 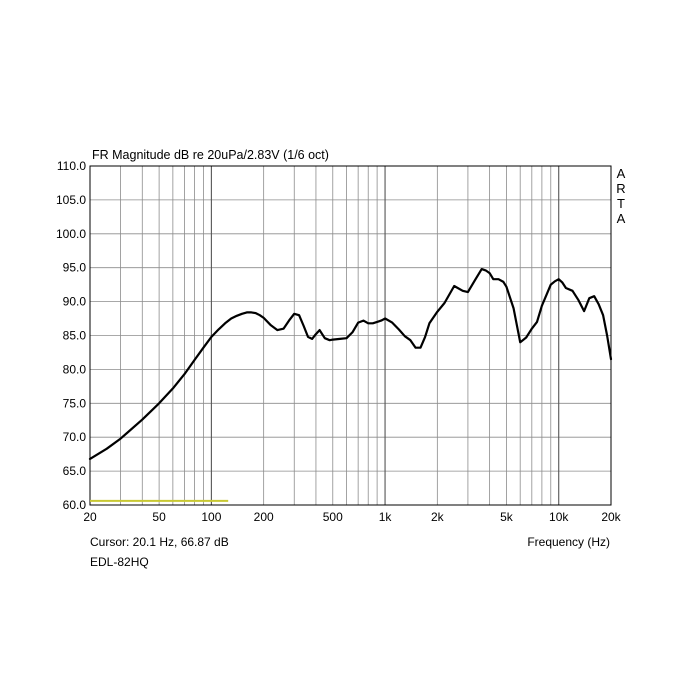 What do you see at coordinates (75, 369) in the screenshot?
I see `y-tick-label: 80.0` at bounding box center [75, 369].